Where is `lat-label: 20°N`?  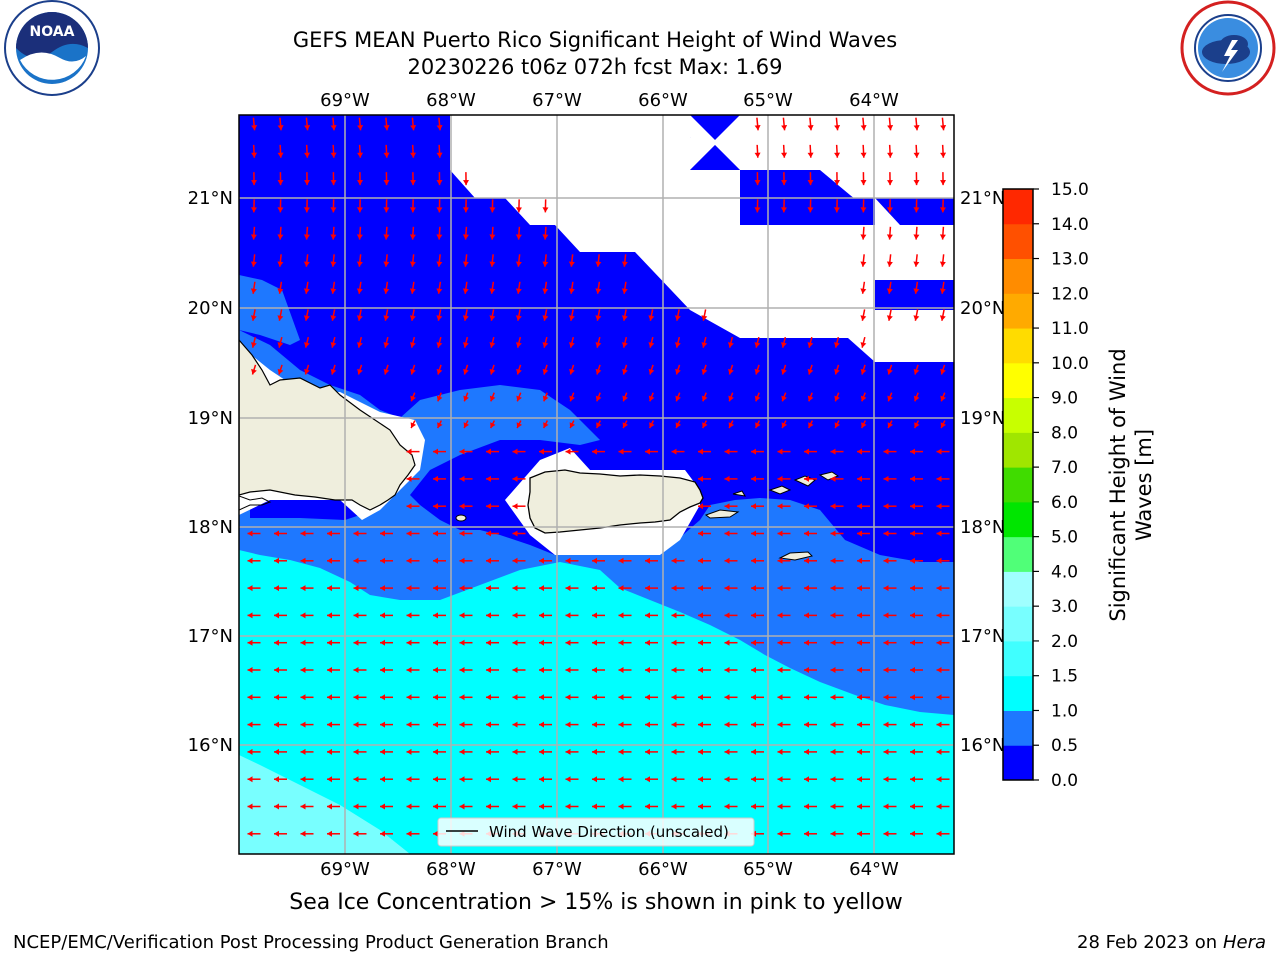
lat-label: 20°N is located at coordinates (210, 308).